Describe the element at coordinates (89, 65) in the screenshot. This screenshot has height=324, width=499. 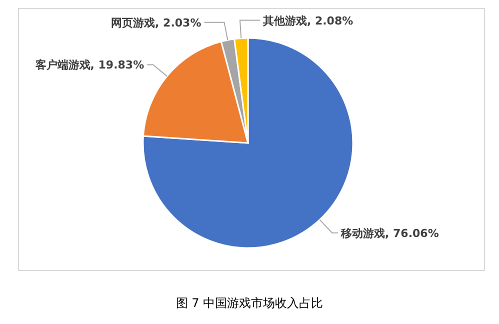
I see `slice-label: 客户端游戏, 19.83%` at that location.